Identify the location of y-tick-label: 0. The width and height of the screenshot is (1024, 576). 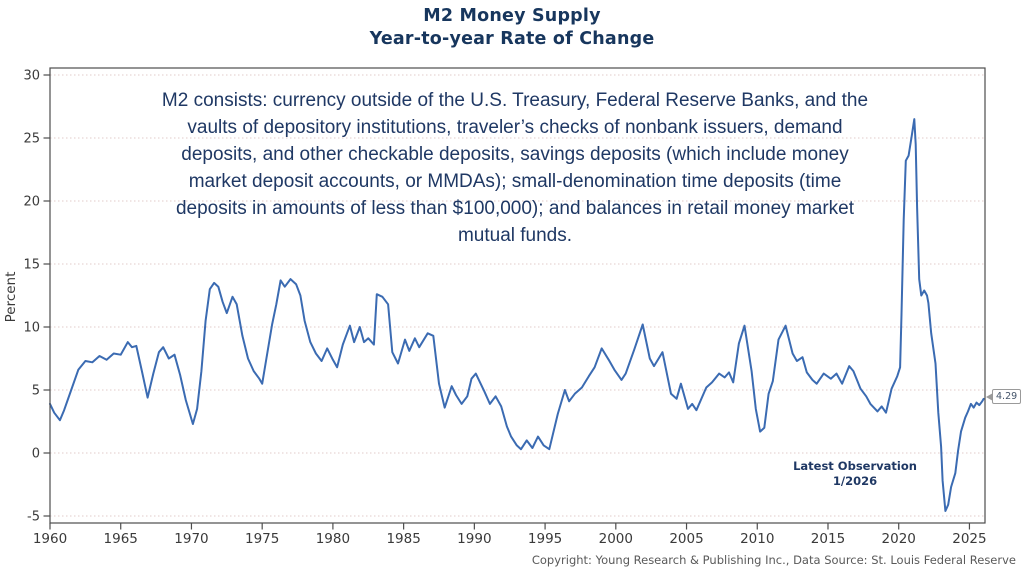
(36, 454).